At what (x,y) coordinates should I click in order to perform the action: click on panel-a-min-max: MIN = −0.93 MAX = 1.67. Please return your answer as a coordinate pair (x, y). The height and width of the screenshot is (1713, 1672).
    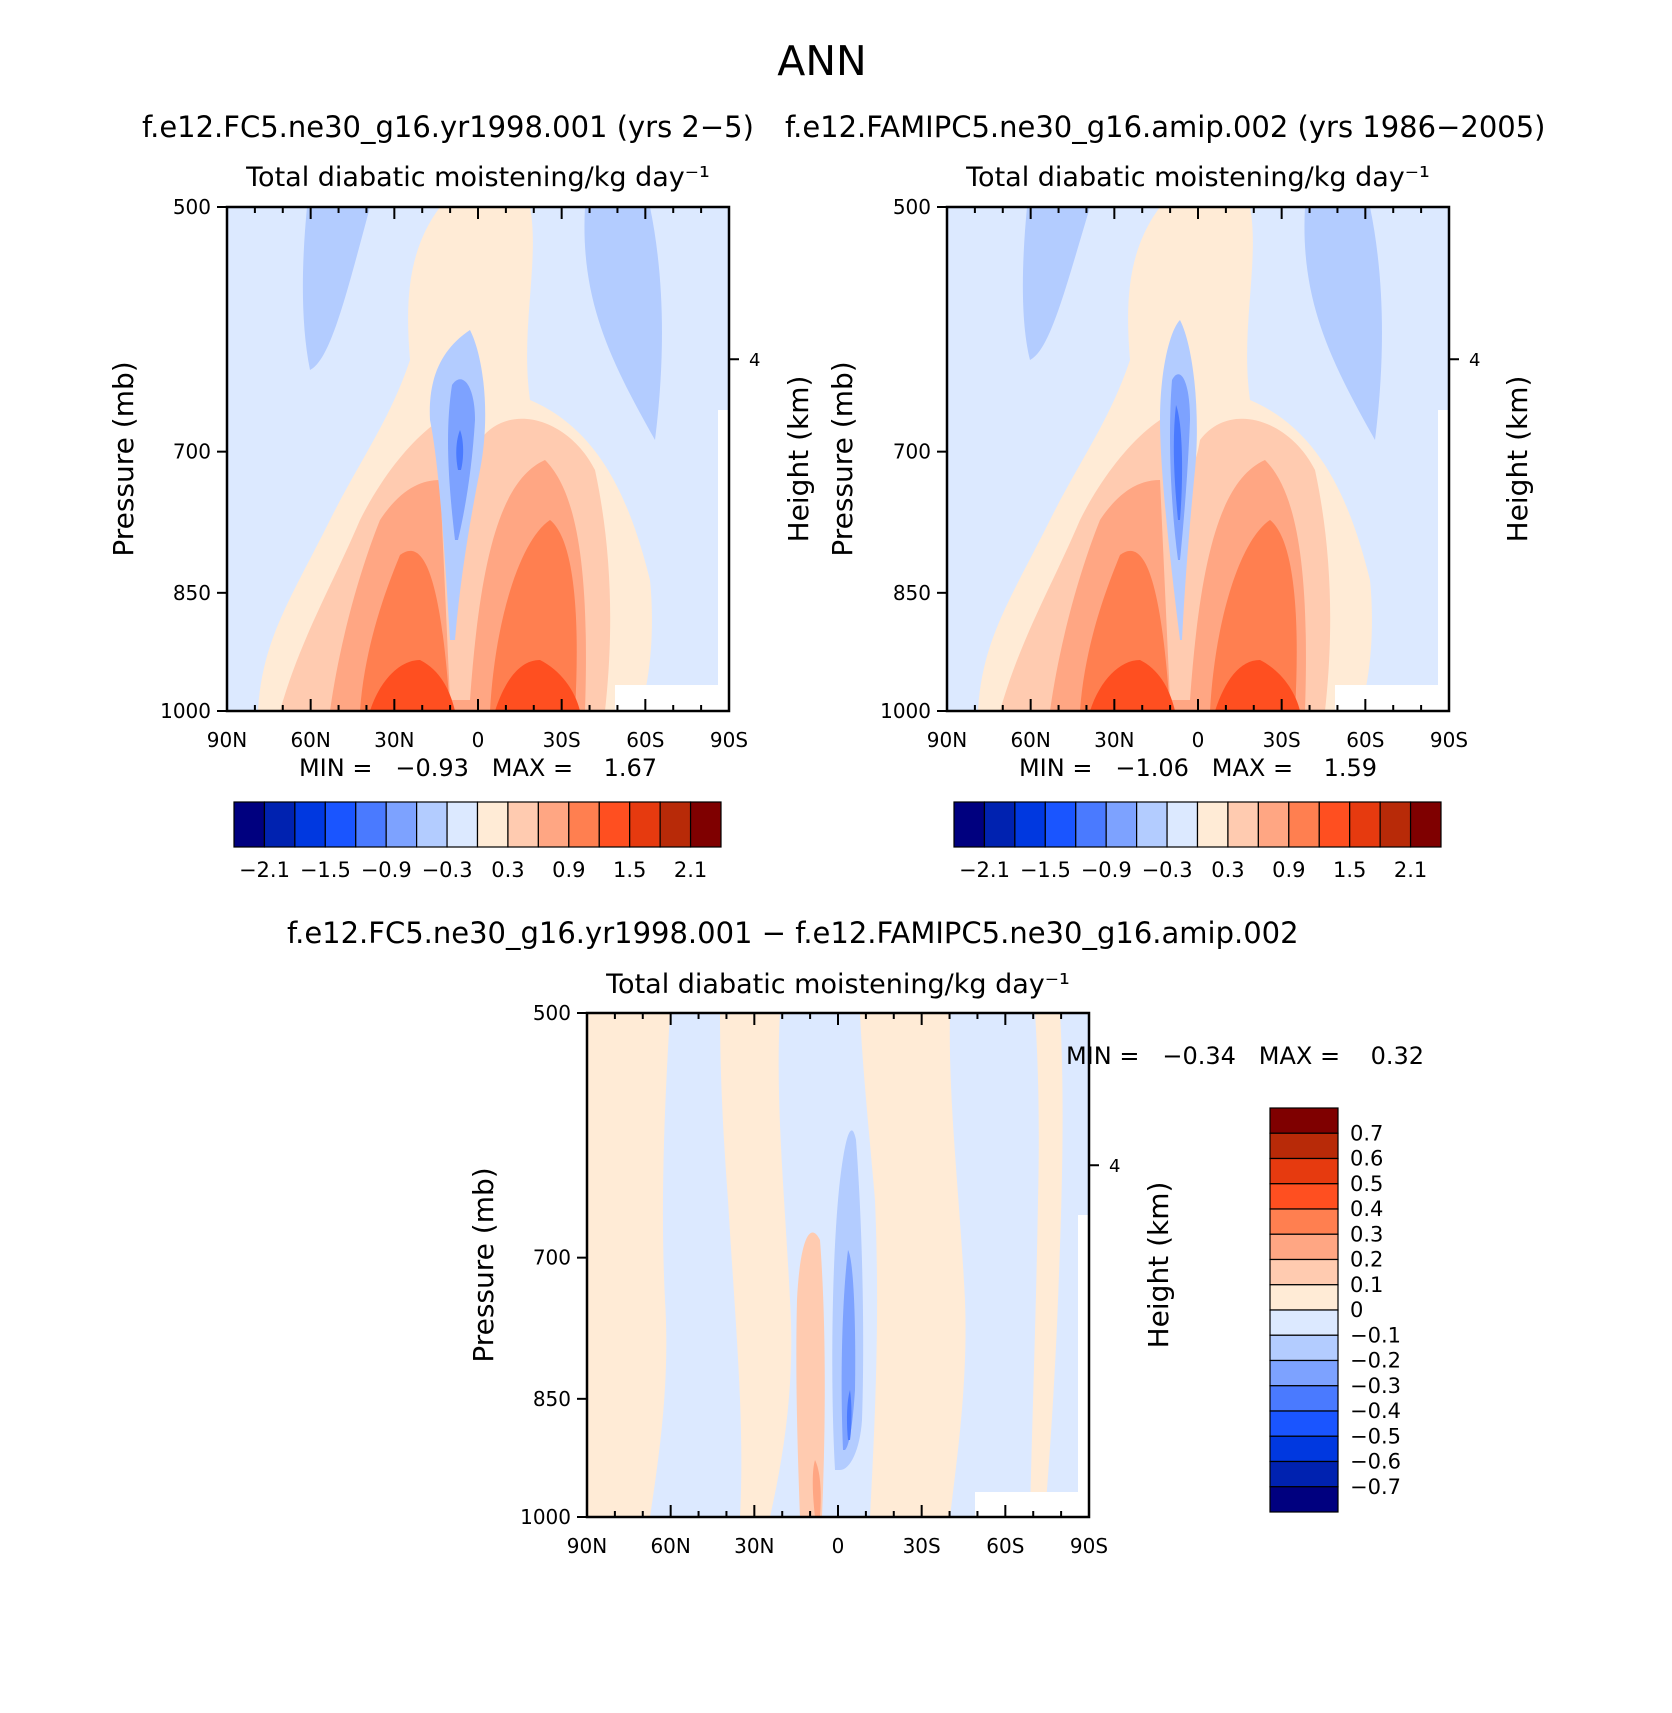
    Looking at the image, I should click on (478, 768).